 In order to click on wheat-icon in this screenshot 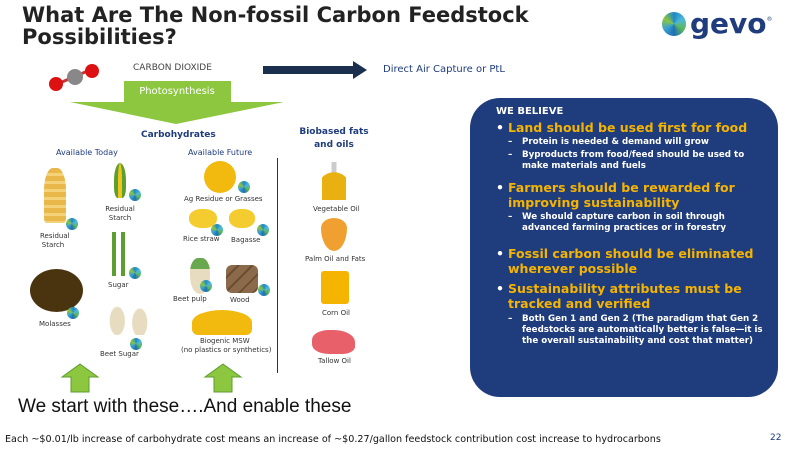, I will do `click(55, 195)`.